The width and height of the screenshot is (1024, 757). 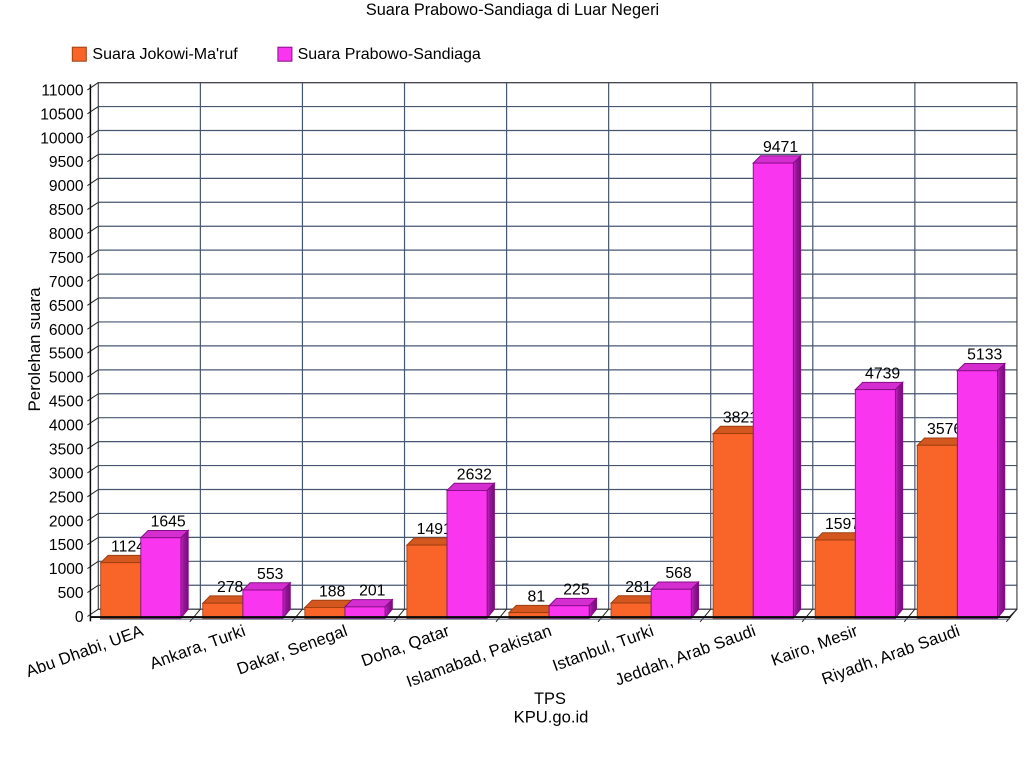 What do you see at coordinates (740, 417) in the screenshot?
I see `svg-text: 3821` at bounding box center [740, 417].